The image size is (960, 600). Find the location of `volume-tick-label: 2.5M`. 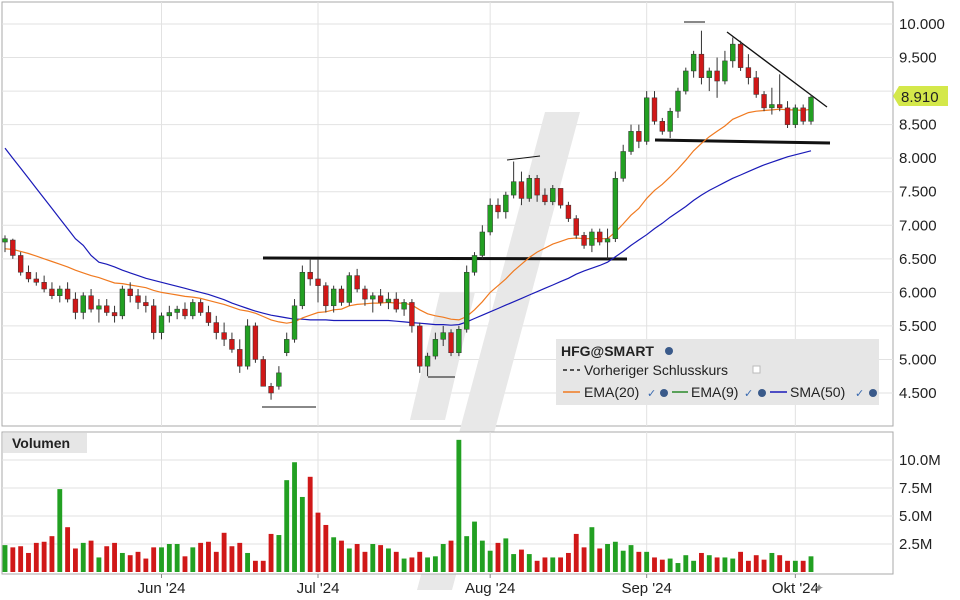

volume-tick-label: 2.5M is located at coordinates (915, 544).